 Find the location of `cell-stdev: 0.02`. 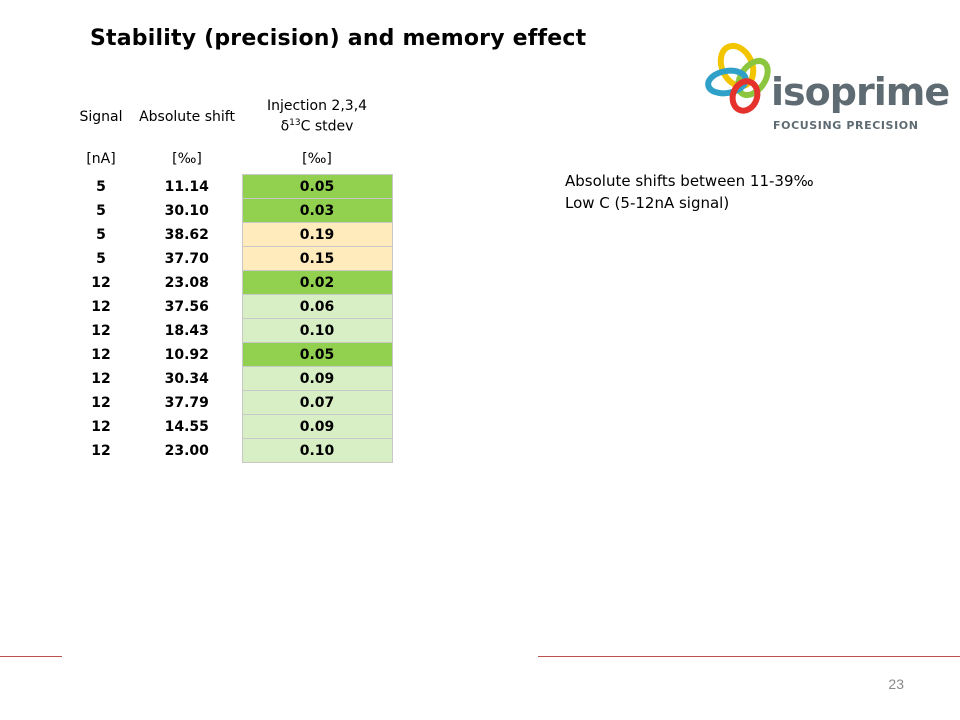

cell-stdev: 0.02 is located at coordinates (317, 282).